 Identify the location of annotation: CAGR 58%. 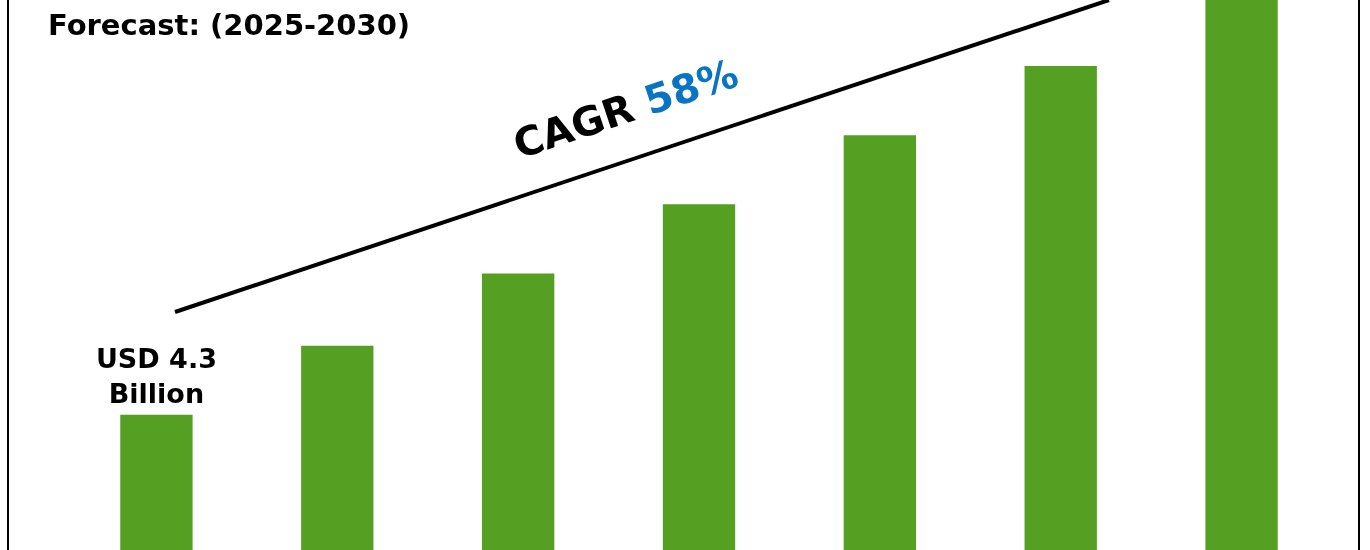
(625, 108).